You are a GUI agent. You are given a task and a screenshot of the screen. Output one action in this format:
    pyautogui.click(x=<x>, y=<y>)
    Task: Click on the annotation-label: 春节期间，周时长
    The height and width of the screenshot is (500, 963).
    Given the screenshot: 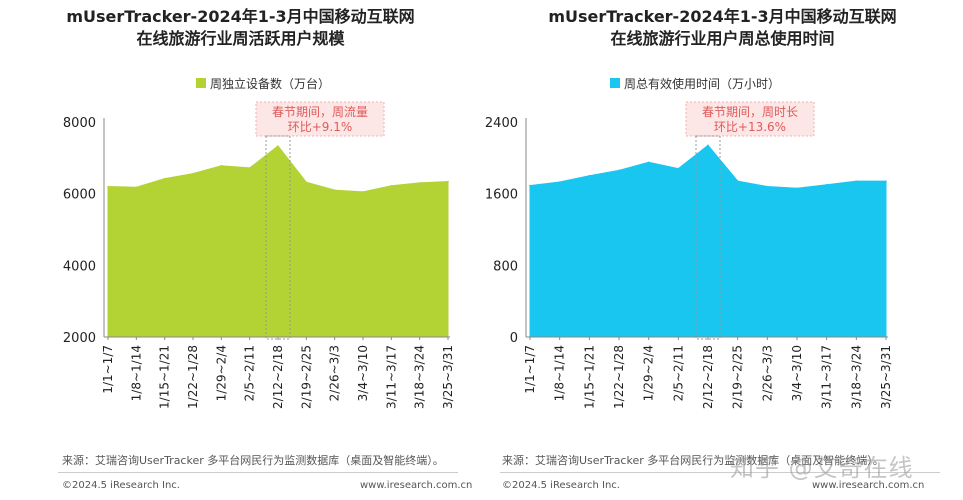 What is the action you would take?
    pyautogui.click(x=750, y=112)
    